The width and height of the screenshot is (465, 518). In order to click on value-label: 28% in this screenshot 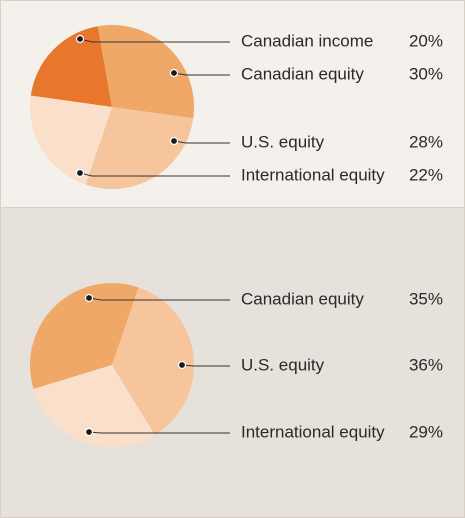, I will do `click(426, 141)`.